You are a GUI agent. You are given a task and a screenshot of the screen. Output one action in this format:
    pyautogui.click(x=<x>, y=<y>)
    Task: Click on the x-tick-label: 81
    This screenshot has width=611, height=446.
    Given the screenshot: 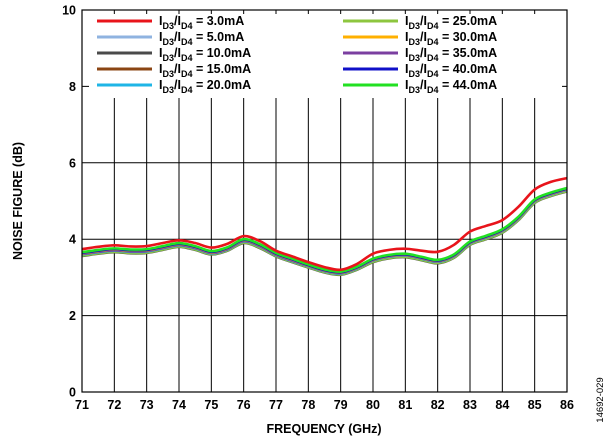 What is the action you would take?
    pyautogui.click(x=405, y=405)
    